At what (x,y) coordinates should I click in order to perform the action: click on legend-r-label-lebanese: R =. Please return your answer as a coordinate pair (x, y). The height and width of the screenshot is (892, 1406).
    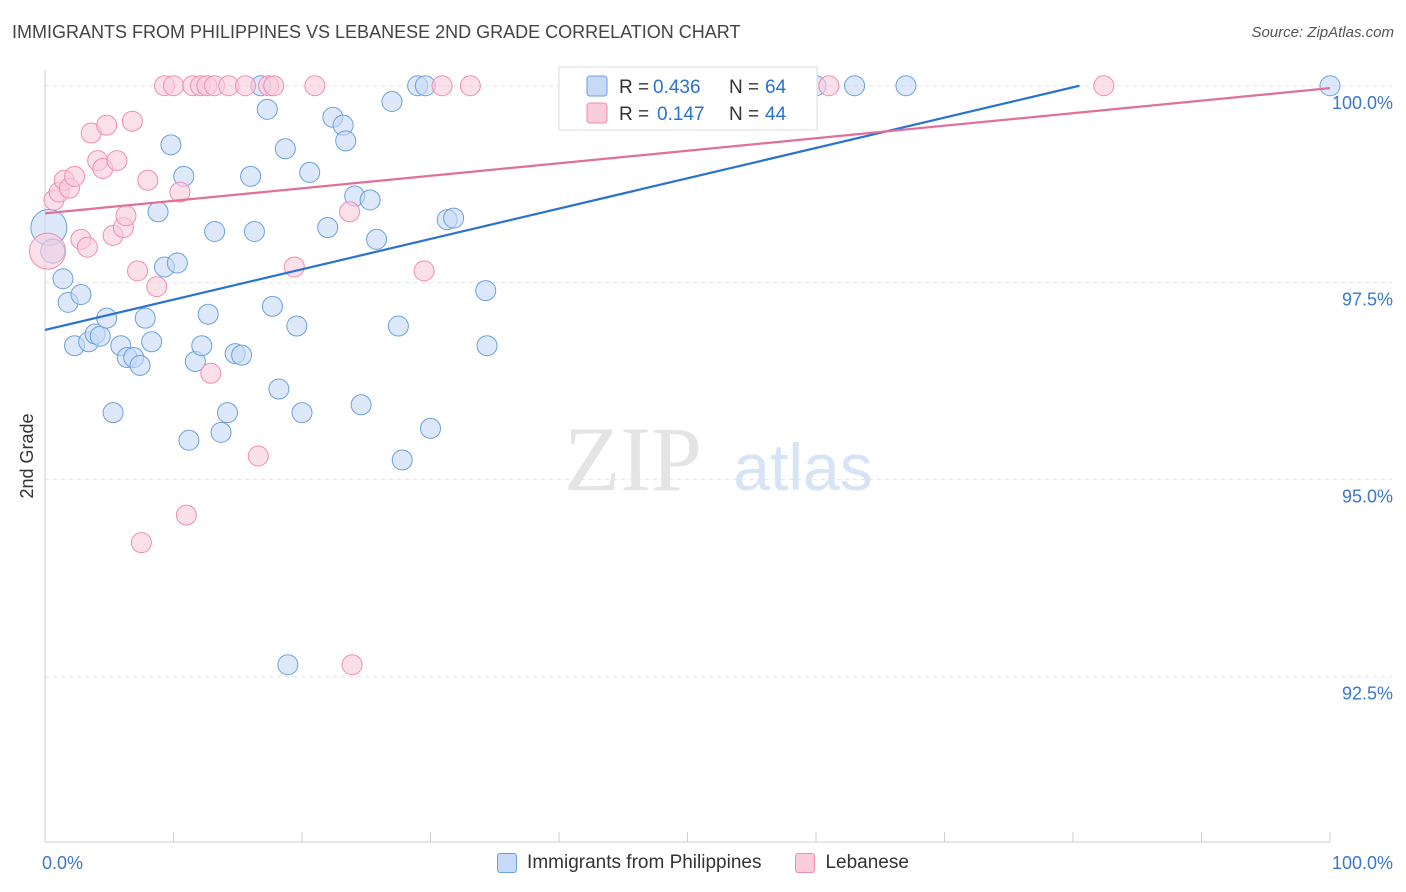
    Looking at the image, I should click on (634, 114).